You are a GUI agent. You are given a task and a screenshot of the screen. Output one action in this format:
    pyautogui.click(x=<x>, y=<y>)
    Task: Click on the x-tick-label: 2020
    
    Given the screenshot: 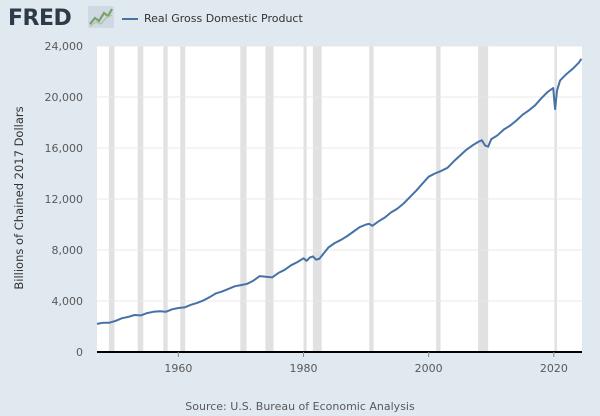 What is the action you would take?
    pyautogui.click(x=554, y=368)
    